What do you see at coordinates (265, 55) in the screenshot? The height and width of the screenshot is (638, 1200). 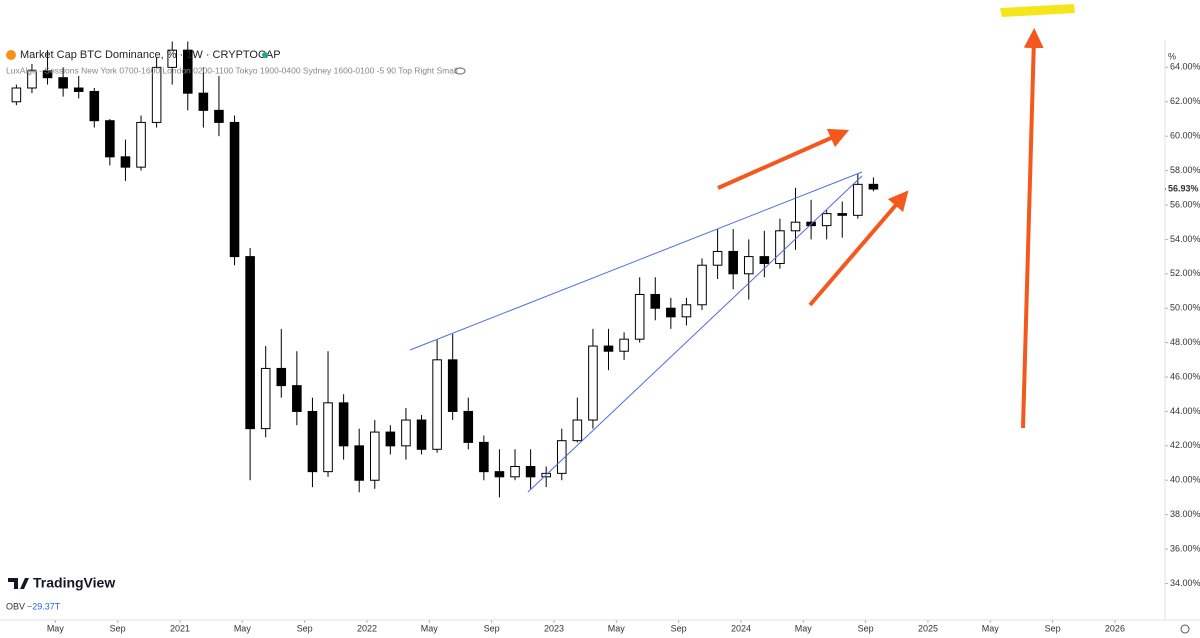 I see `status-dot` at bounding box center [265, 55].